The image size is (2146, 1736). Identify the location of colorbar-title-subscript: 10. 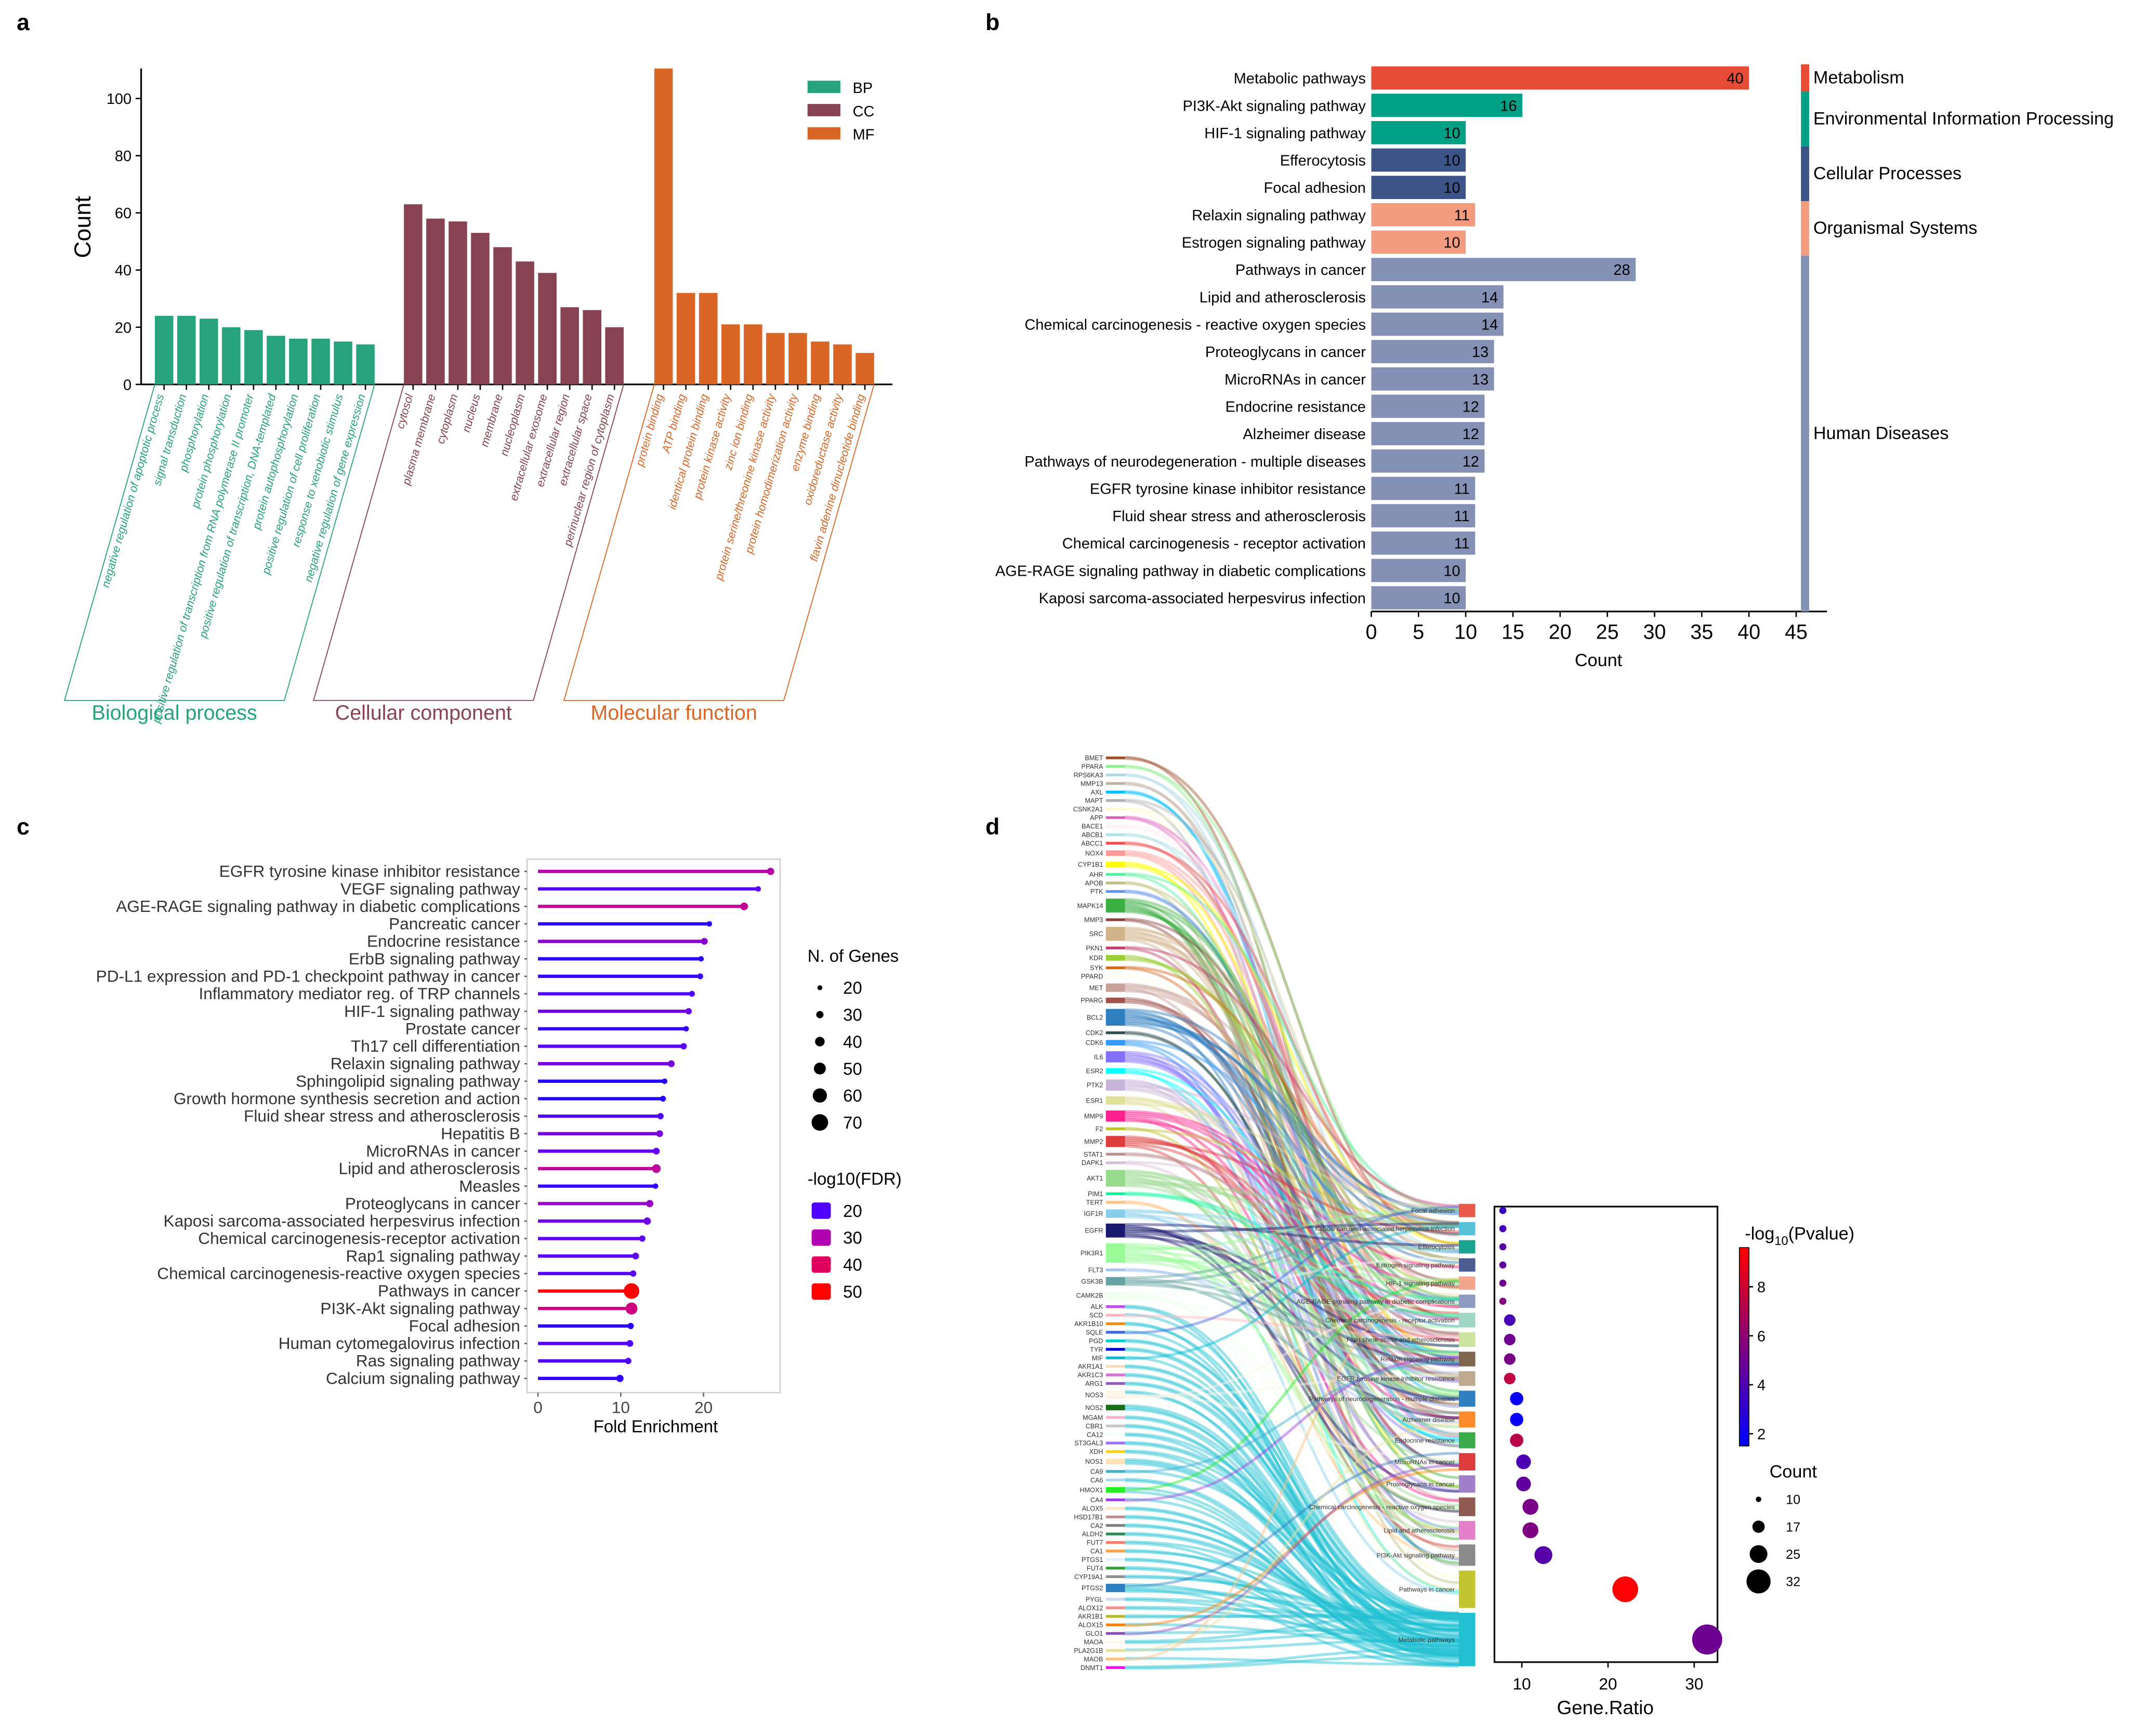
(1781, 1242).